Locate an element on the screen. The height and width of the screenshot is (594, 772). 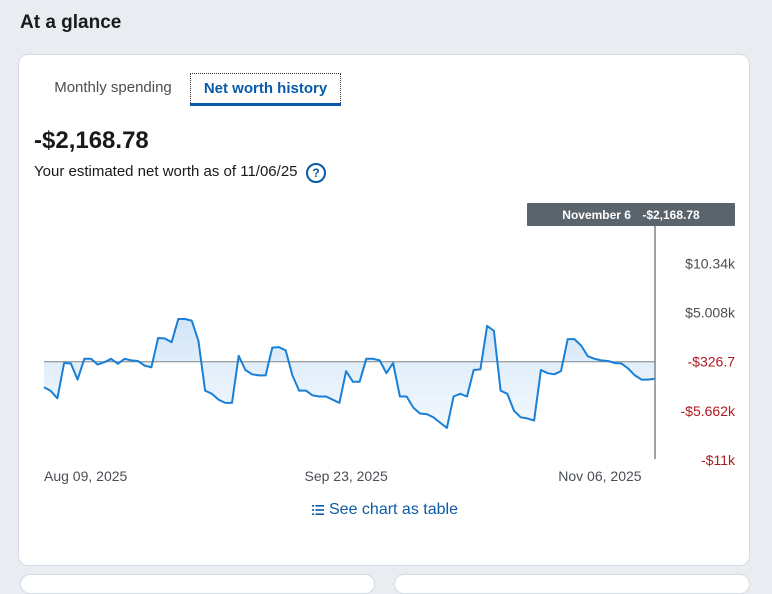
x-tick-label: Sep 23, 2025 is located at coordinates (346, 476).